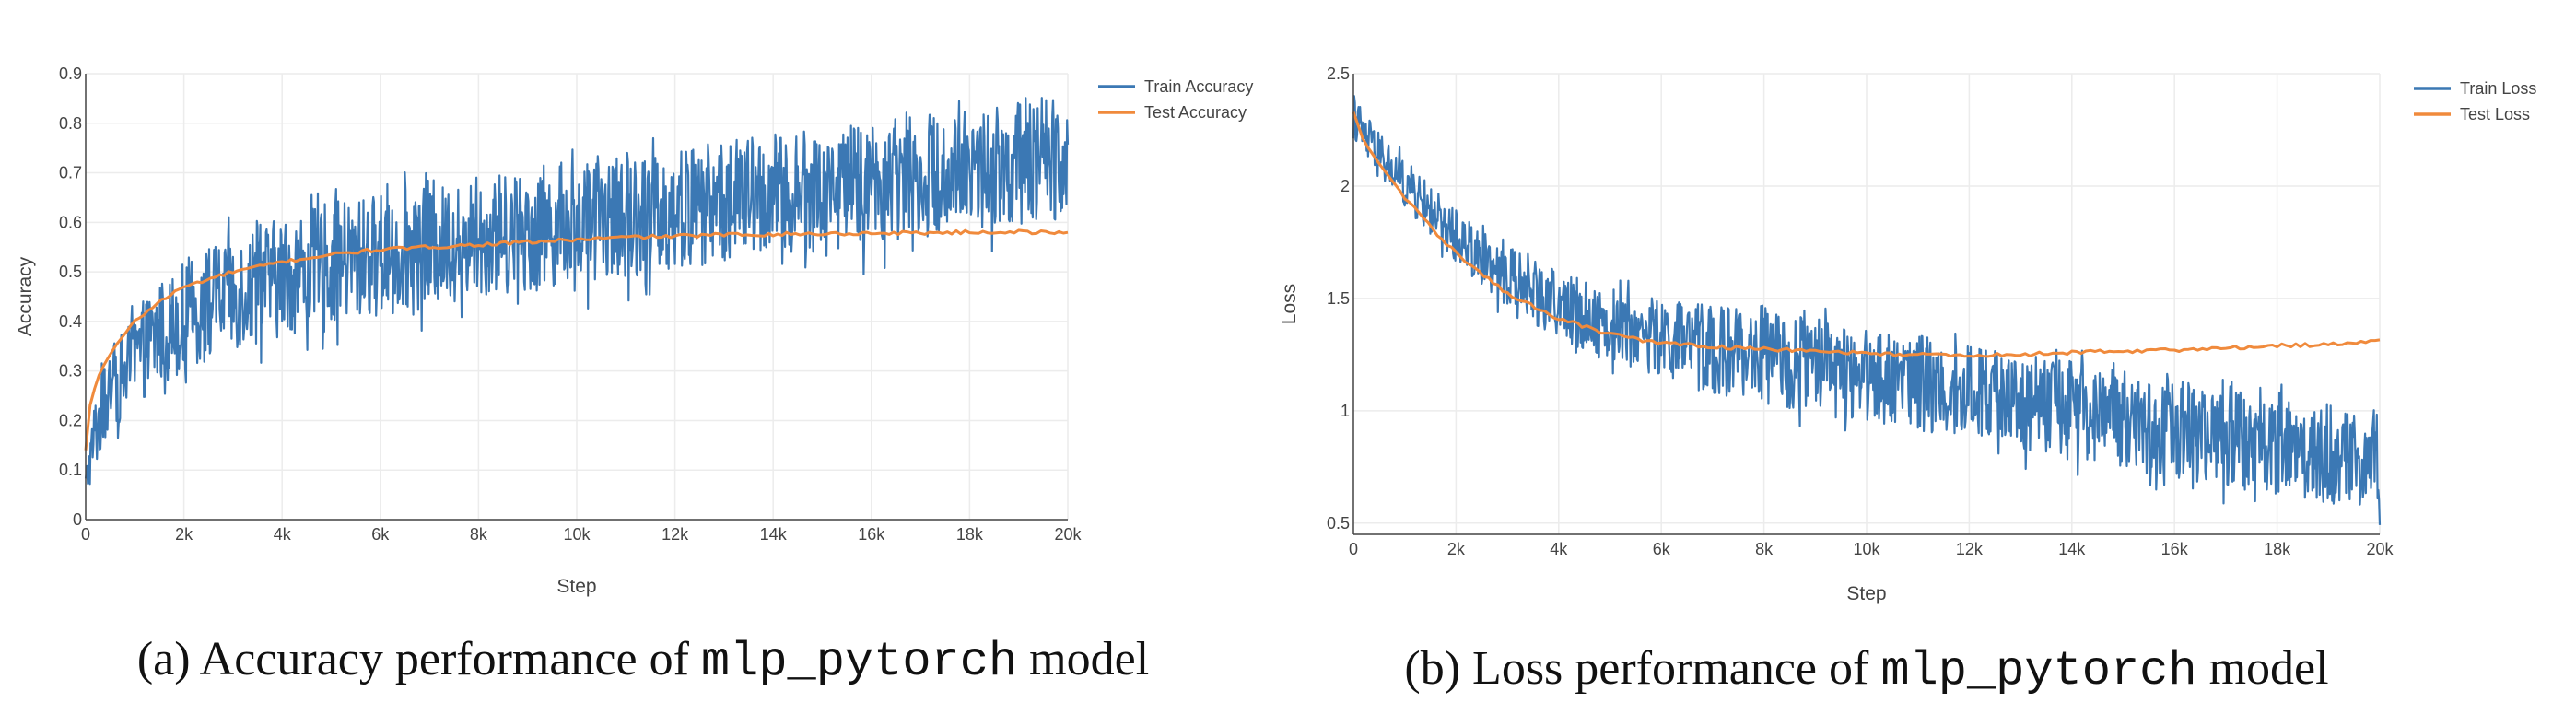 This screenshot has width=2576, height=726. I want to click on legend-label: Test Loss, so click(2495, 114).